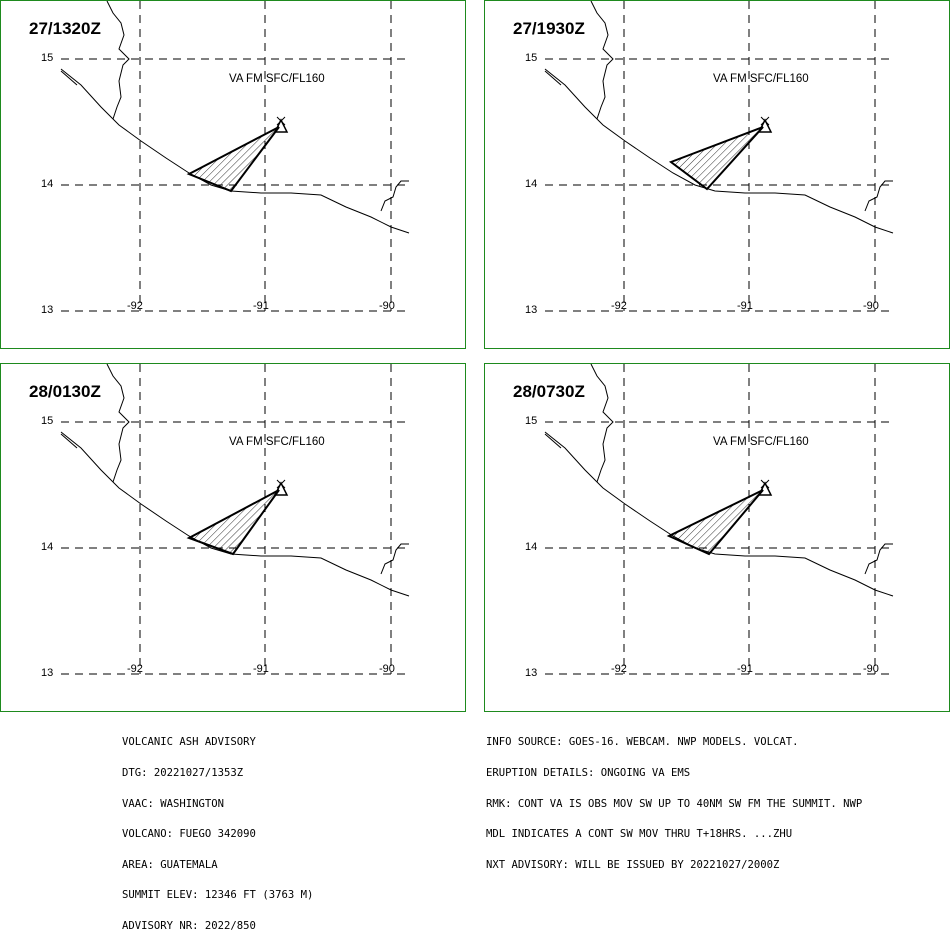 Image resolution: width=950 pixels, height=941 pixels. What do you see at coordinates (218, 895) in the screenshot?
I see `advisory-summit-elev: SUMMIT ELEV: 12346 FT (3763 M)` at bounding box center [218, 895].